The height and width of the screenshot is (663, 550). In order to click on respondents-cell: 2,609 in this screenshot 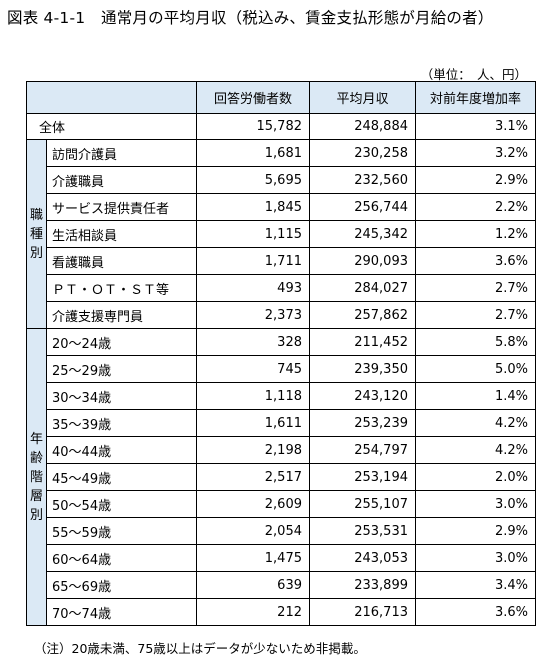, I will do `click(253, 504)`.